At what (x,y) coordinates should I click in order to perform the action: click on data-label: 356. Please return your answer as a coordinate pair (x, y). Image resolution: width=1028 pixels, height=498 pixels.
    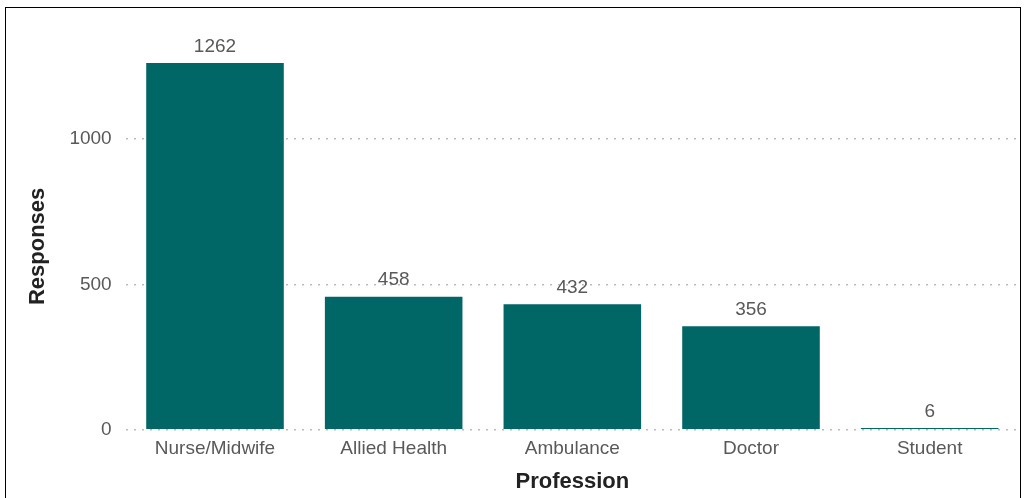
    Looking at the image, I should click on (751, 309).